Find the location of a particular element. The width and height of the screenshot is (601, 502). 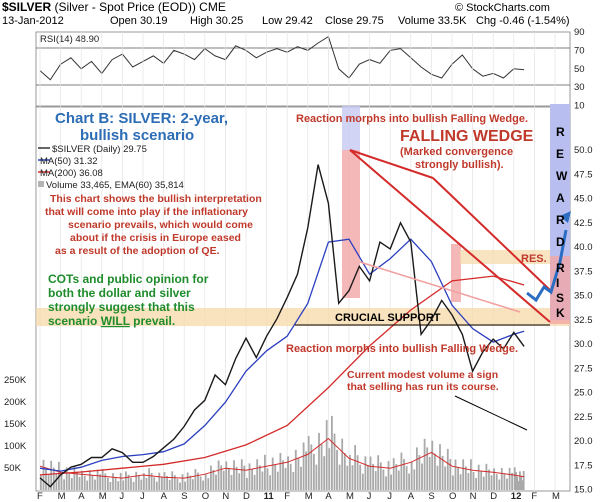

x-tick-label: D is located at coordinates (493, 496).